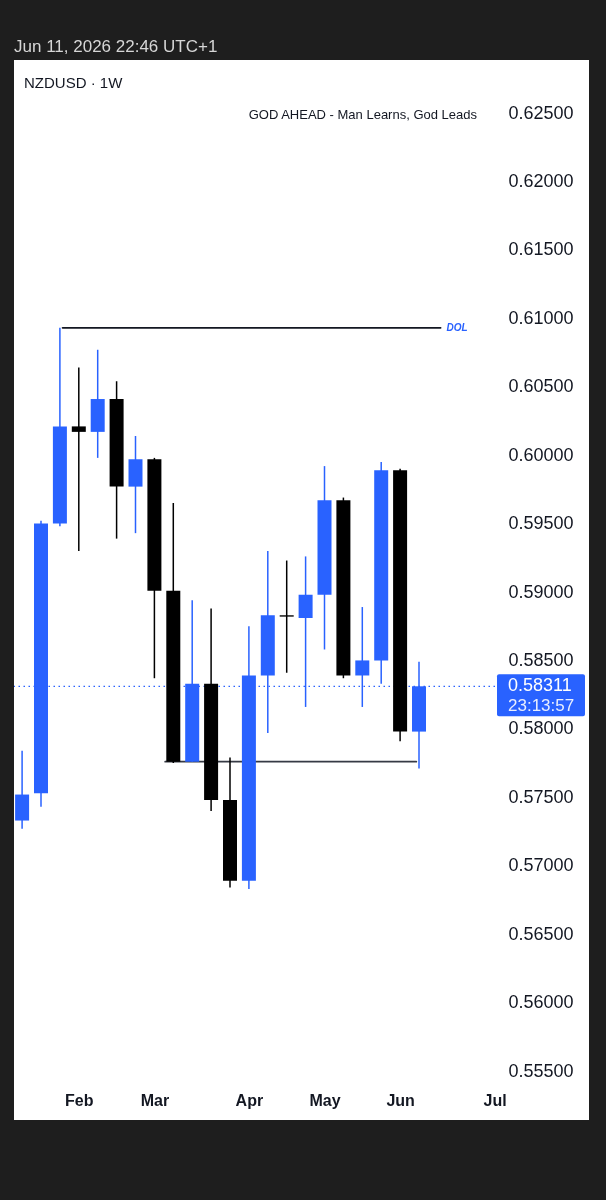 The image size is (606, 1200). I want to click on y-tick-label: 0.56500, so click(541, 933).